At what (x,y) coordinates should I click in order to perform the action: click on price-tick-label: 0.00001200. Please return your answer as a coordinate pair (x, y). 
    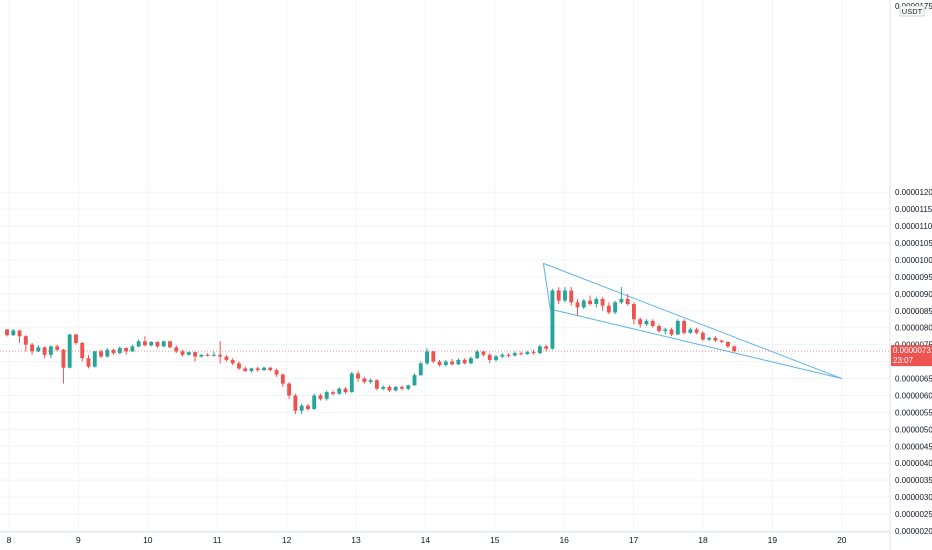
    Looking at the image, I should click on (913, 192).